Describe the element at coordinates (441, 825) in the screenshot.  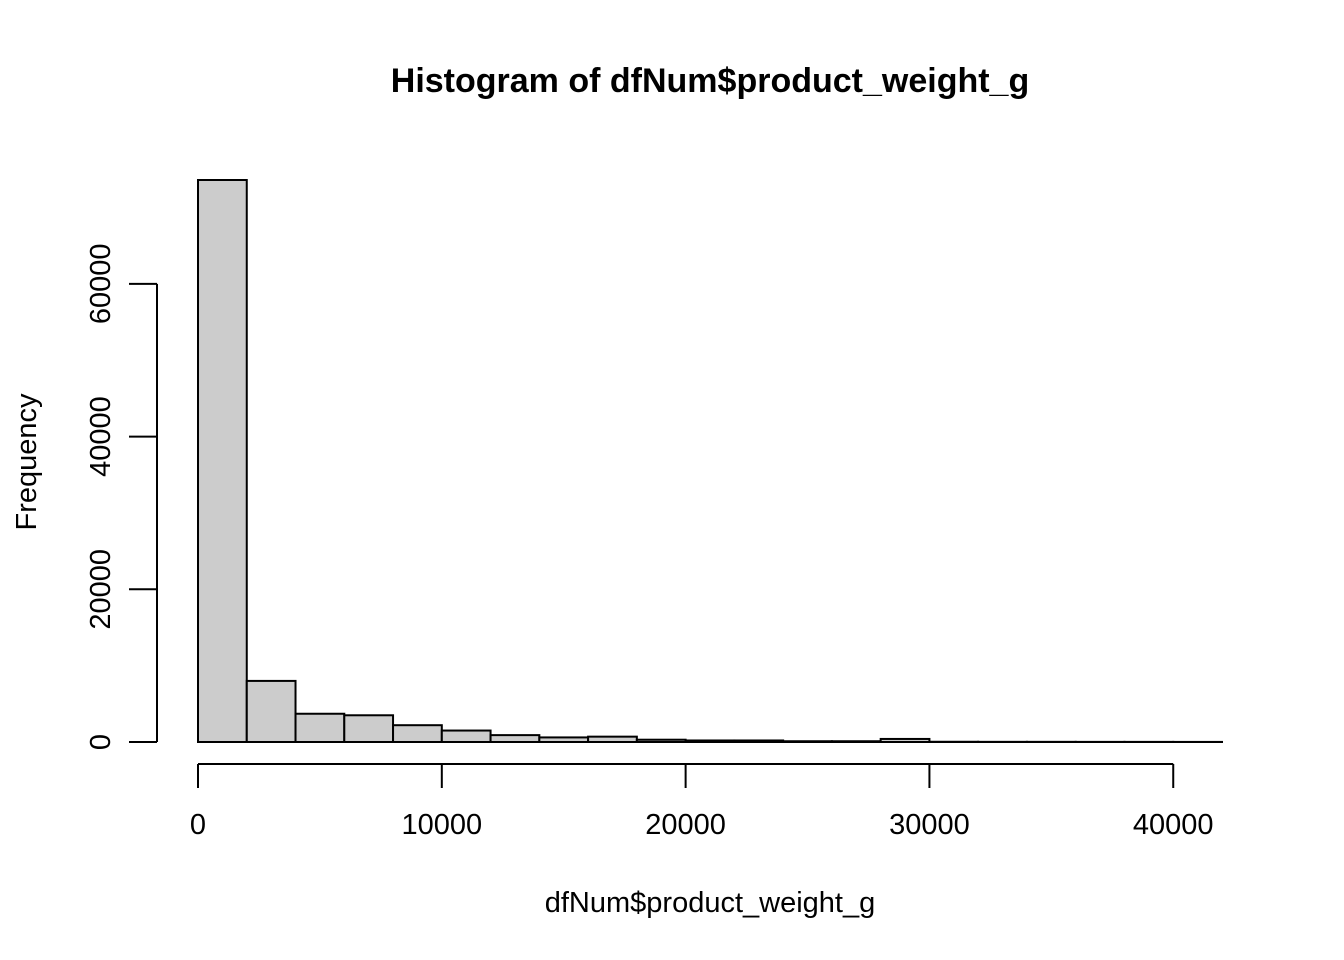
I see `x-tick-label-1: 10000` at that location.